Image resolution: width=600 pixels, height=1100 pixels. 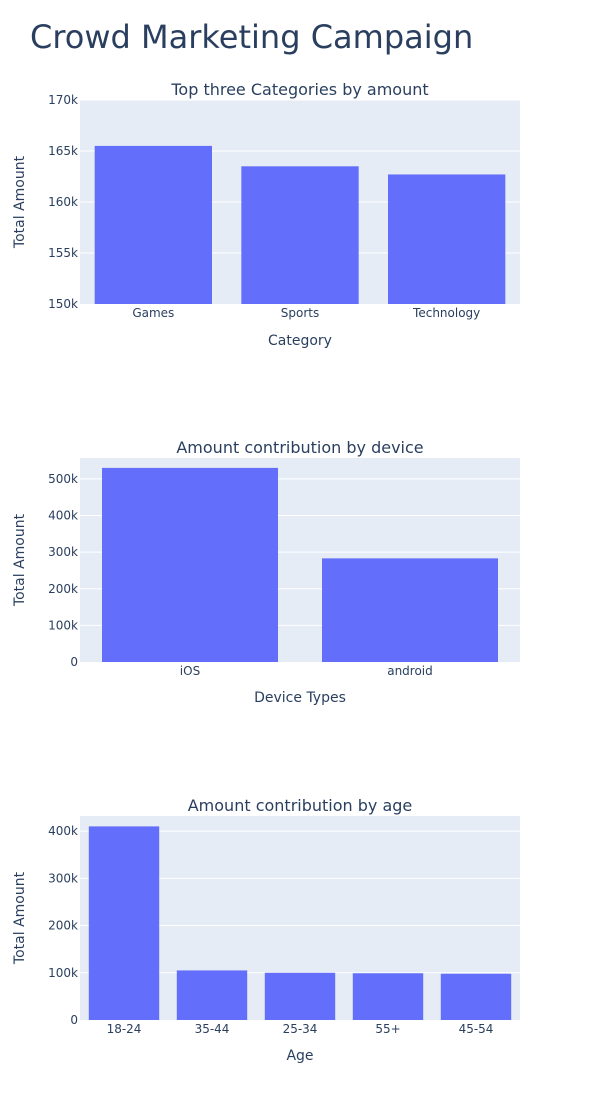 What do you see at coordinates (300, 805) in the screenshot?
I see `chart-title: Amount contribution by age` at bounding box center [300, 805].